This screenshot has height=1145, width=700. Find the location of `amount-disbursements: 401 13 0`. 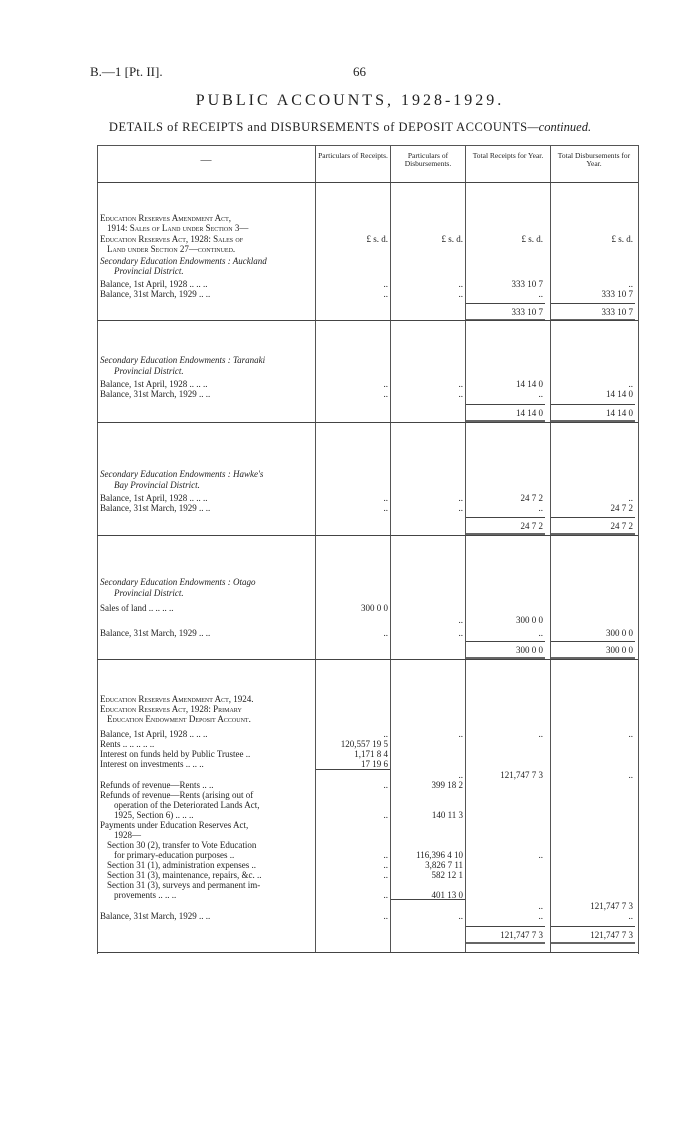

amount-disbursements: 401 13 0 is located at coordinates (447, 895).